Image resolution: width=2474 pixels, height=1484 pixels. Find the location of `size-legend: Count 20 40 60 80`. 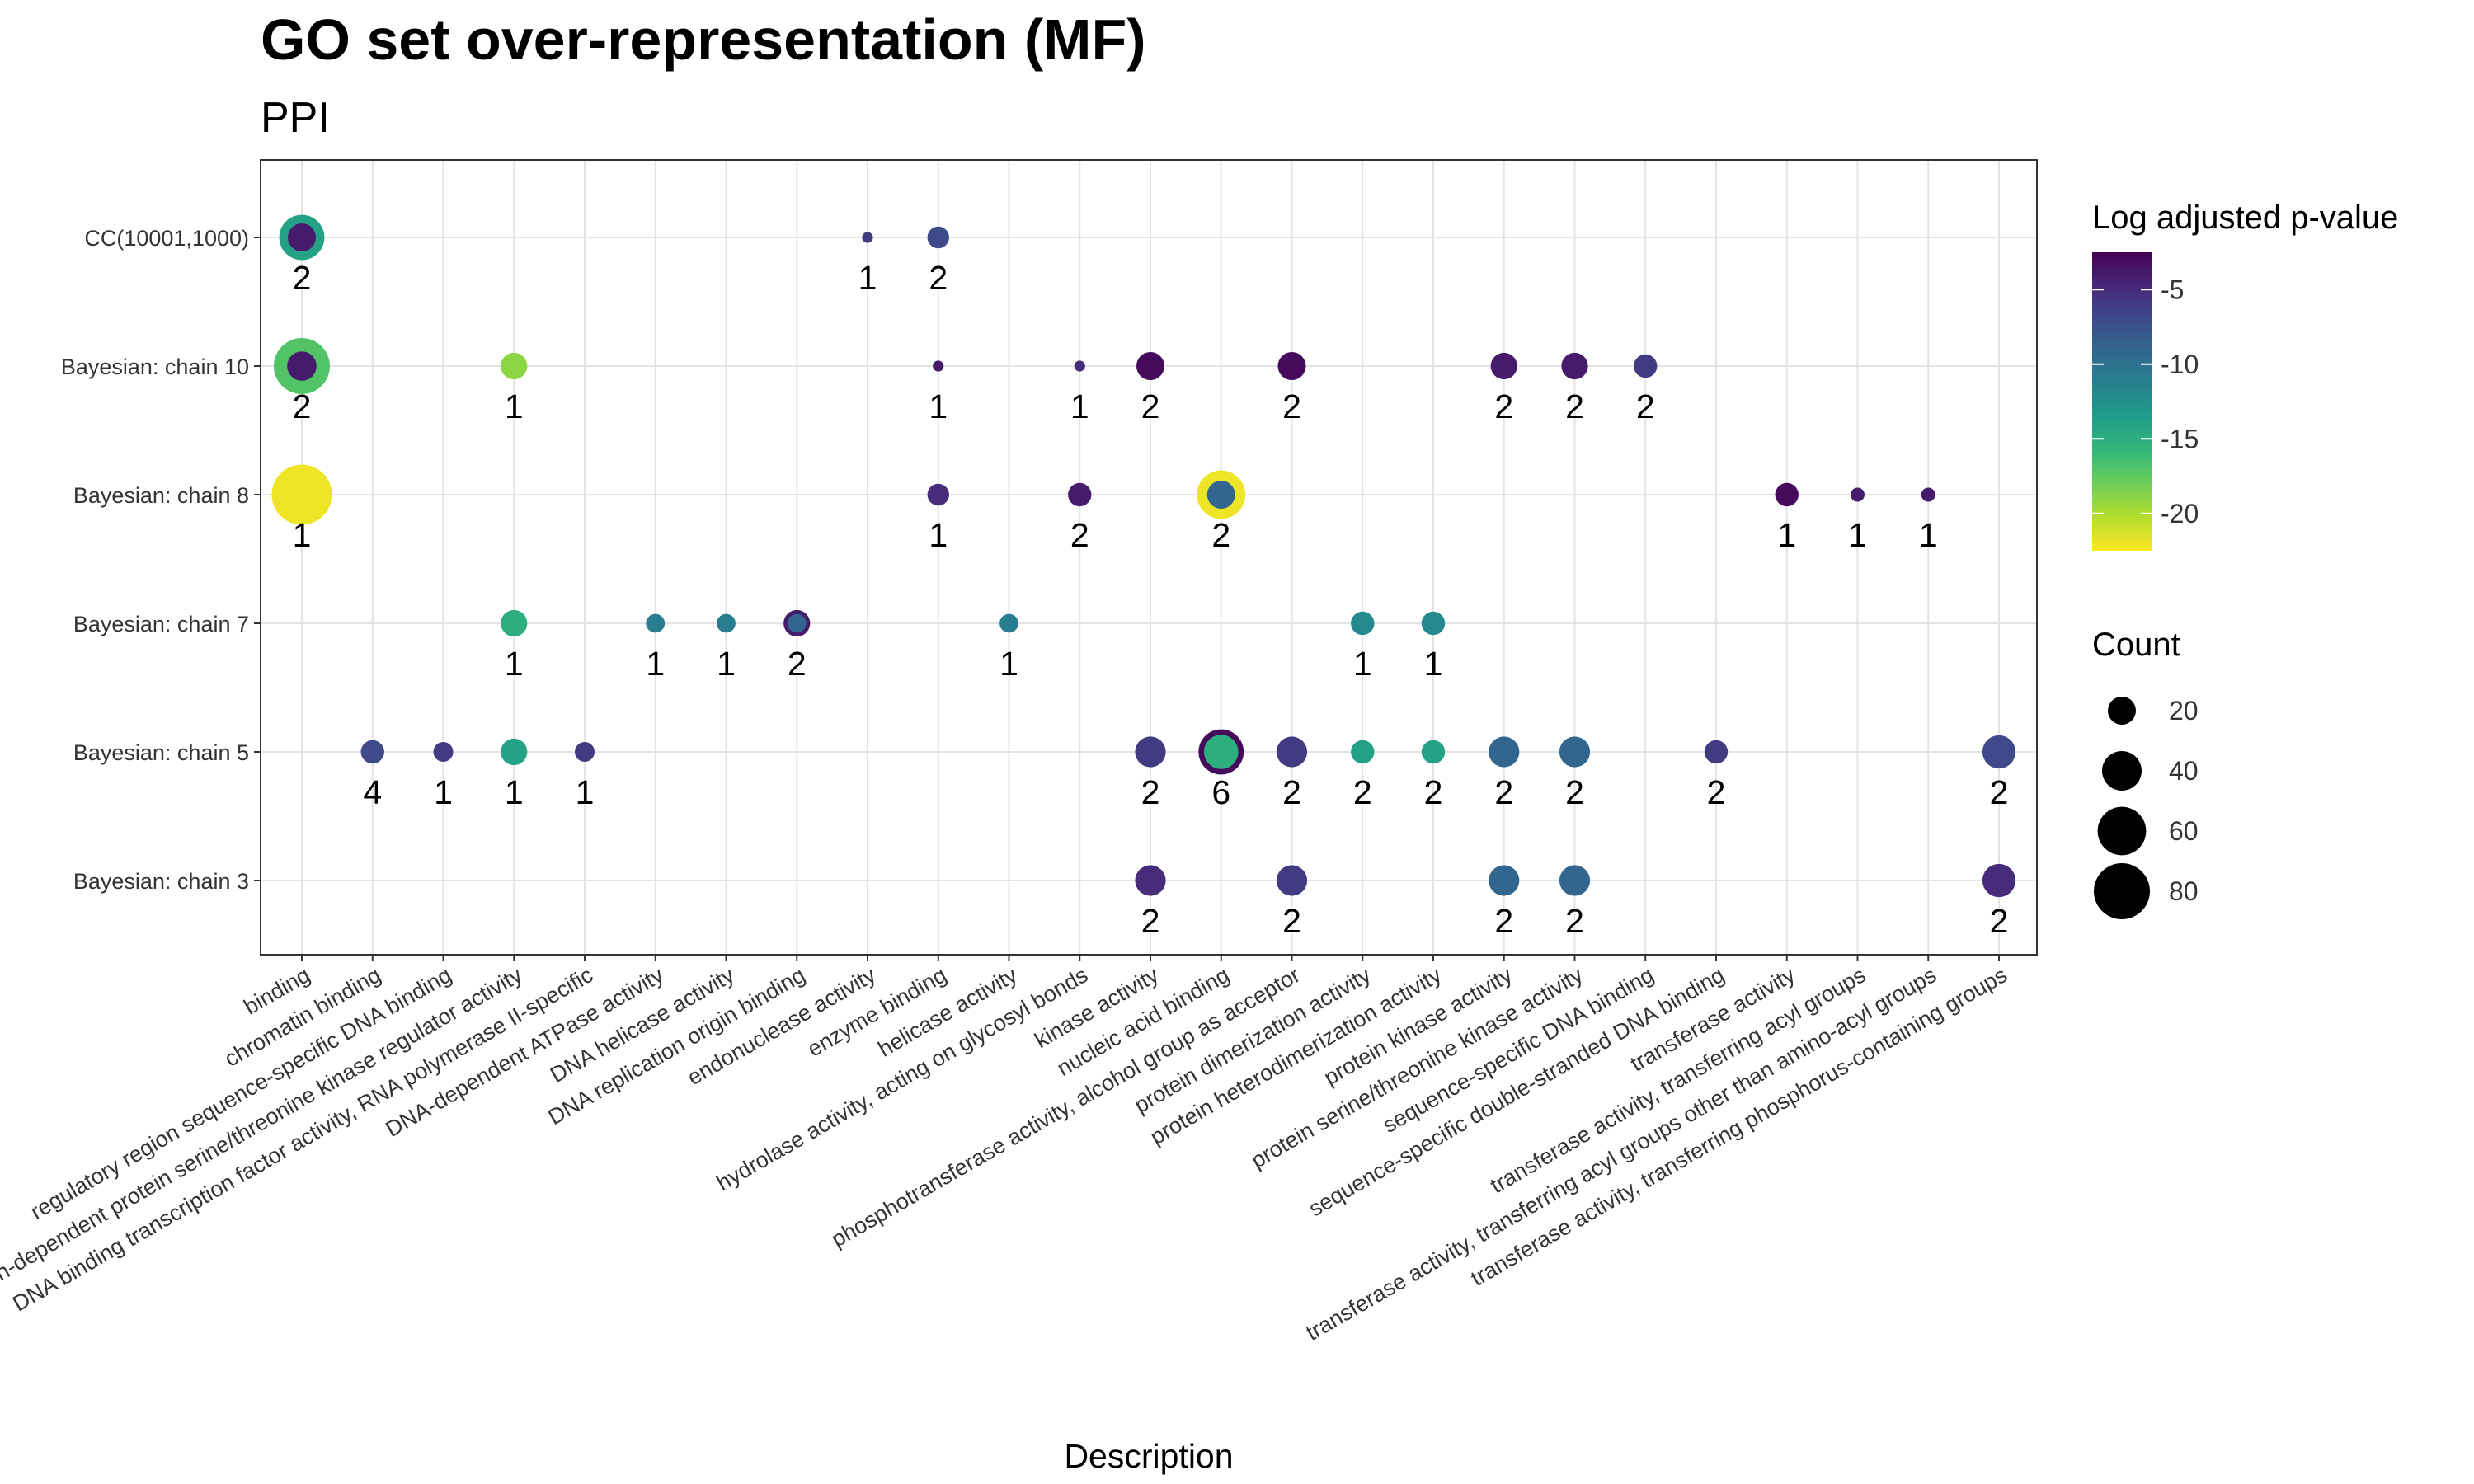

size-legend: Count 20 40 60 80 is located at coordinates (2145, 773).